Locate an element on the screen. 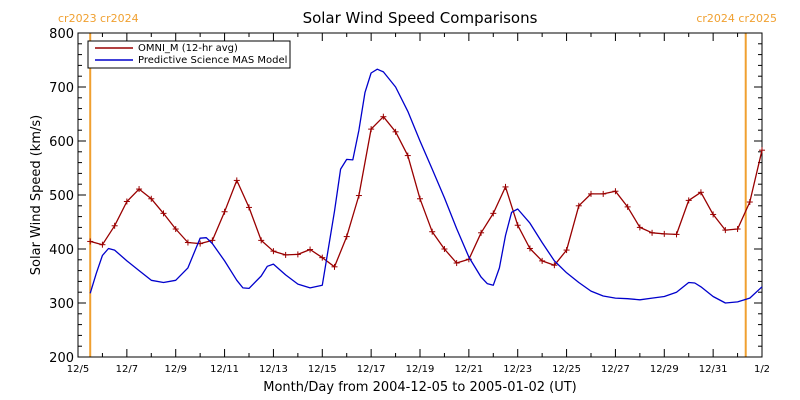 This screenshot has height=400, width=800. y-axis-label: Solar Wind Speed (km/s) is located at coordinates (36, 195).